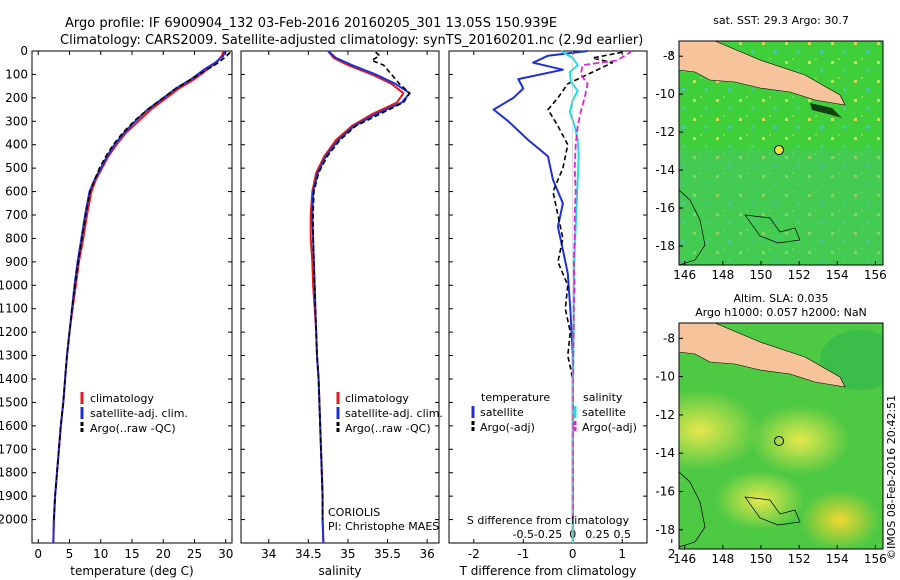  I want to click on x-tick-label: -1, so click(523, 554).